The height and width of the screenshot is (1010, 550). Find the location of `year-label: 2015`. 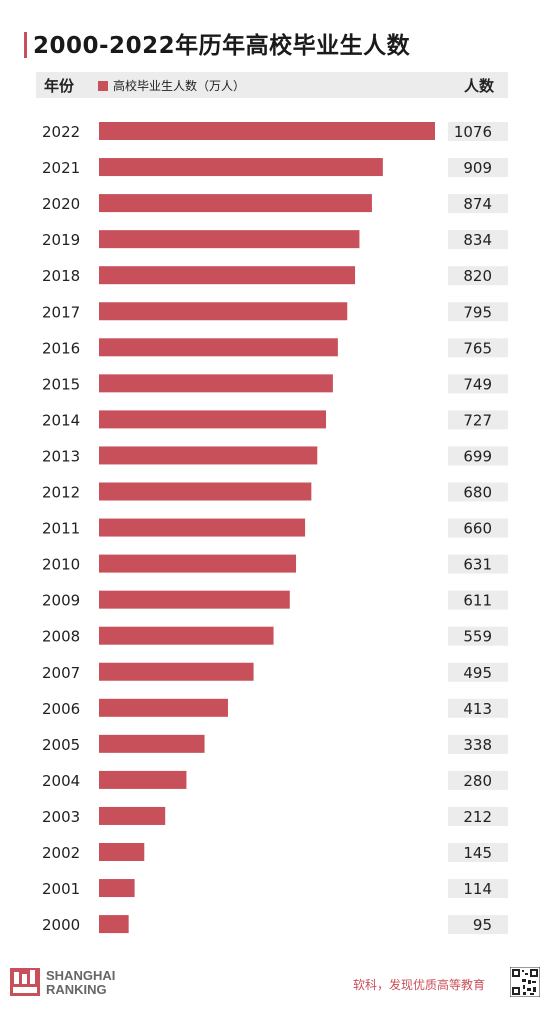

year-label: 2015 is located at coordinates (61, 384).